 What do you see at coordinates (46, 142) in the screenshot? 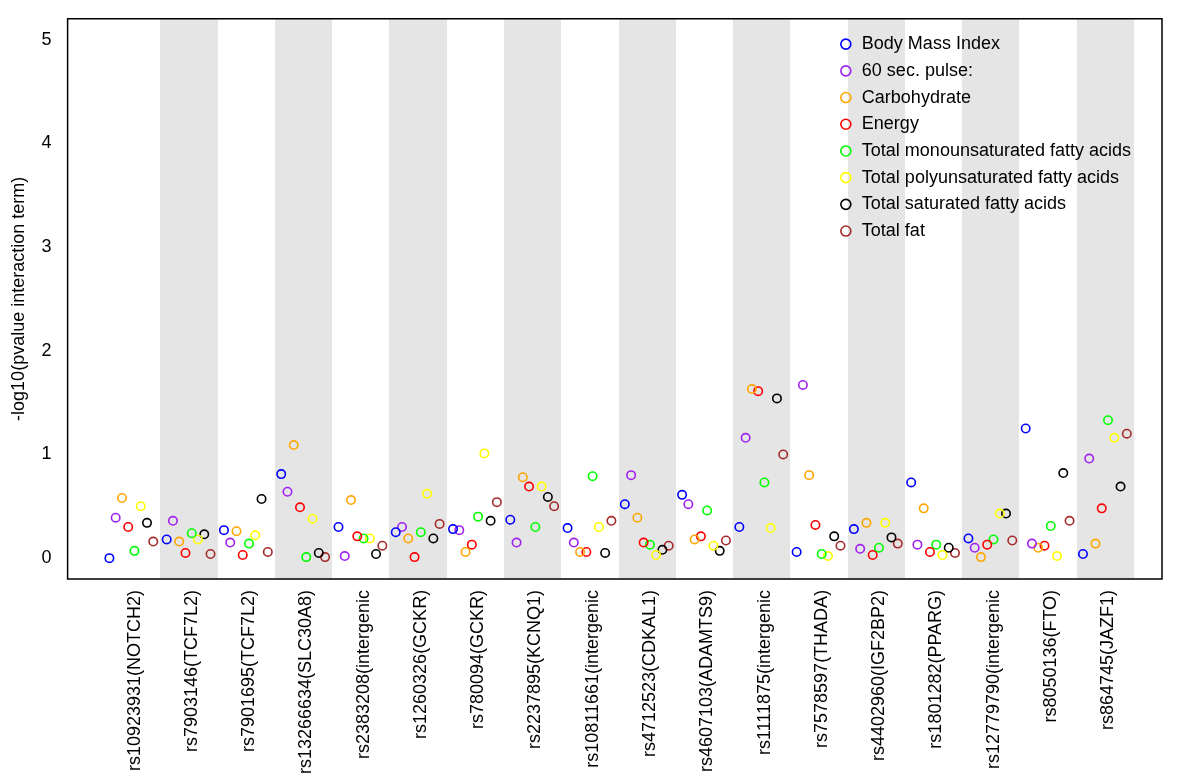
I see `y-tick-label: 4` at bounding box center [46, 142].